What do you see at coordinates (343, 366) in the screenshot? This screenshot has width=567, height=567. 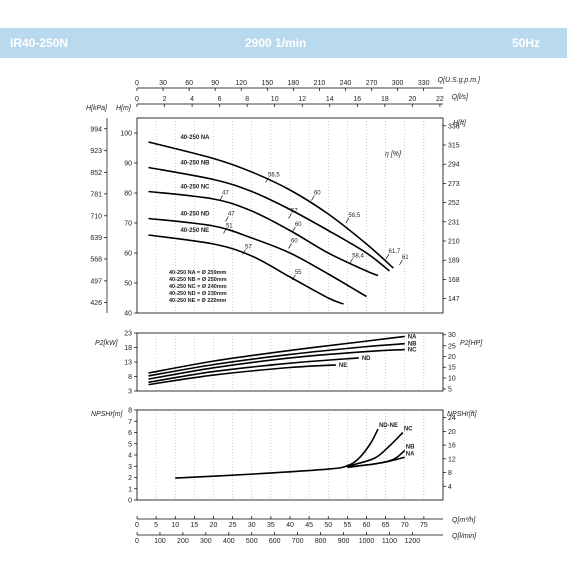 I see `power-curve-label: NE` at bounding box center [343, 366].